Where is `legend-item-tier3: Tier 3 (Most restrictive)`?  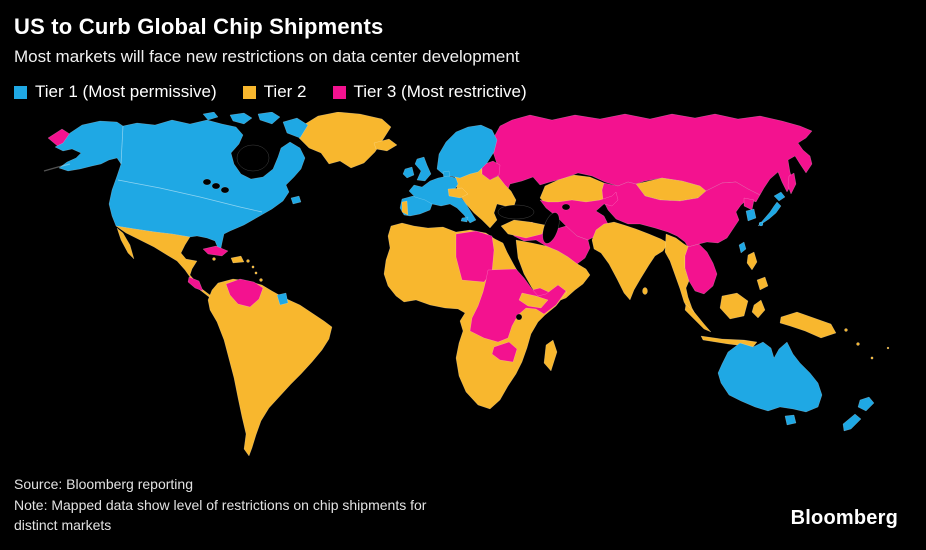
legend-item-tier3: Tier 3 (Most restrictive) is located at coordinates (429, 92).